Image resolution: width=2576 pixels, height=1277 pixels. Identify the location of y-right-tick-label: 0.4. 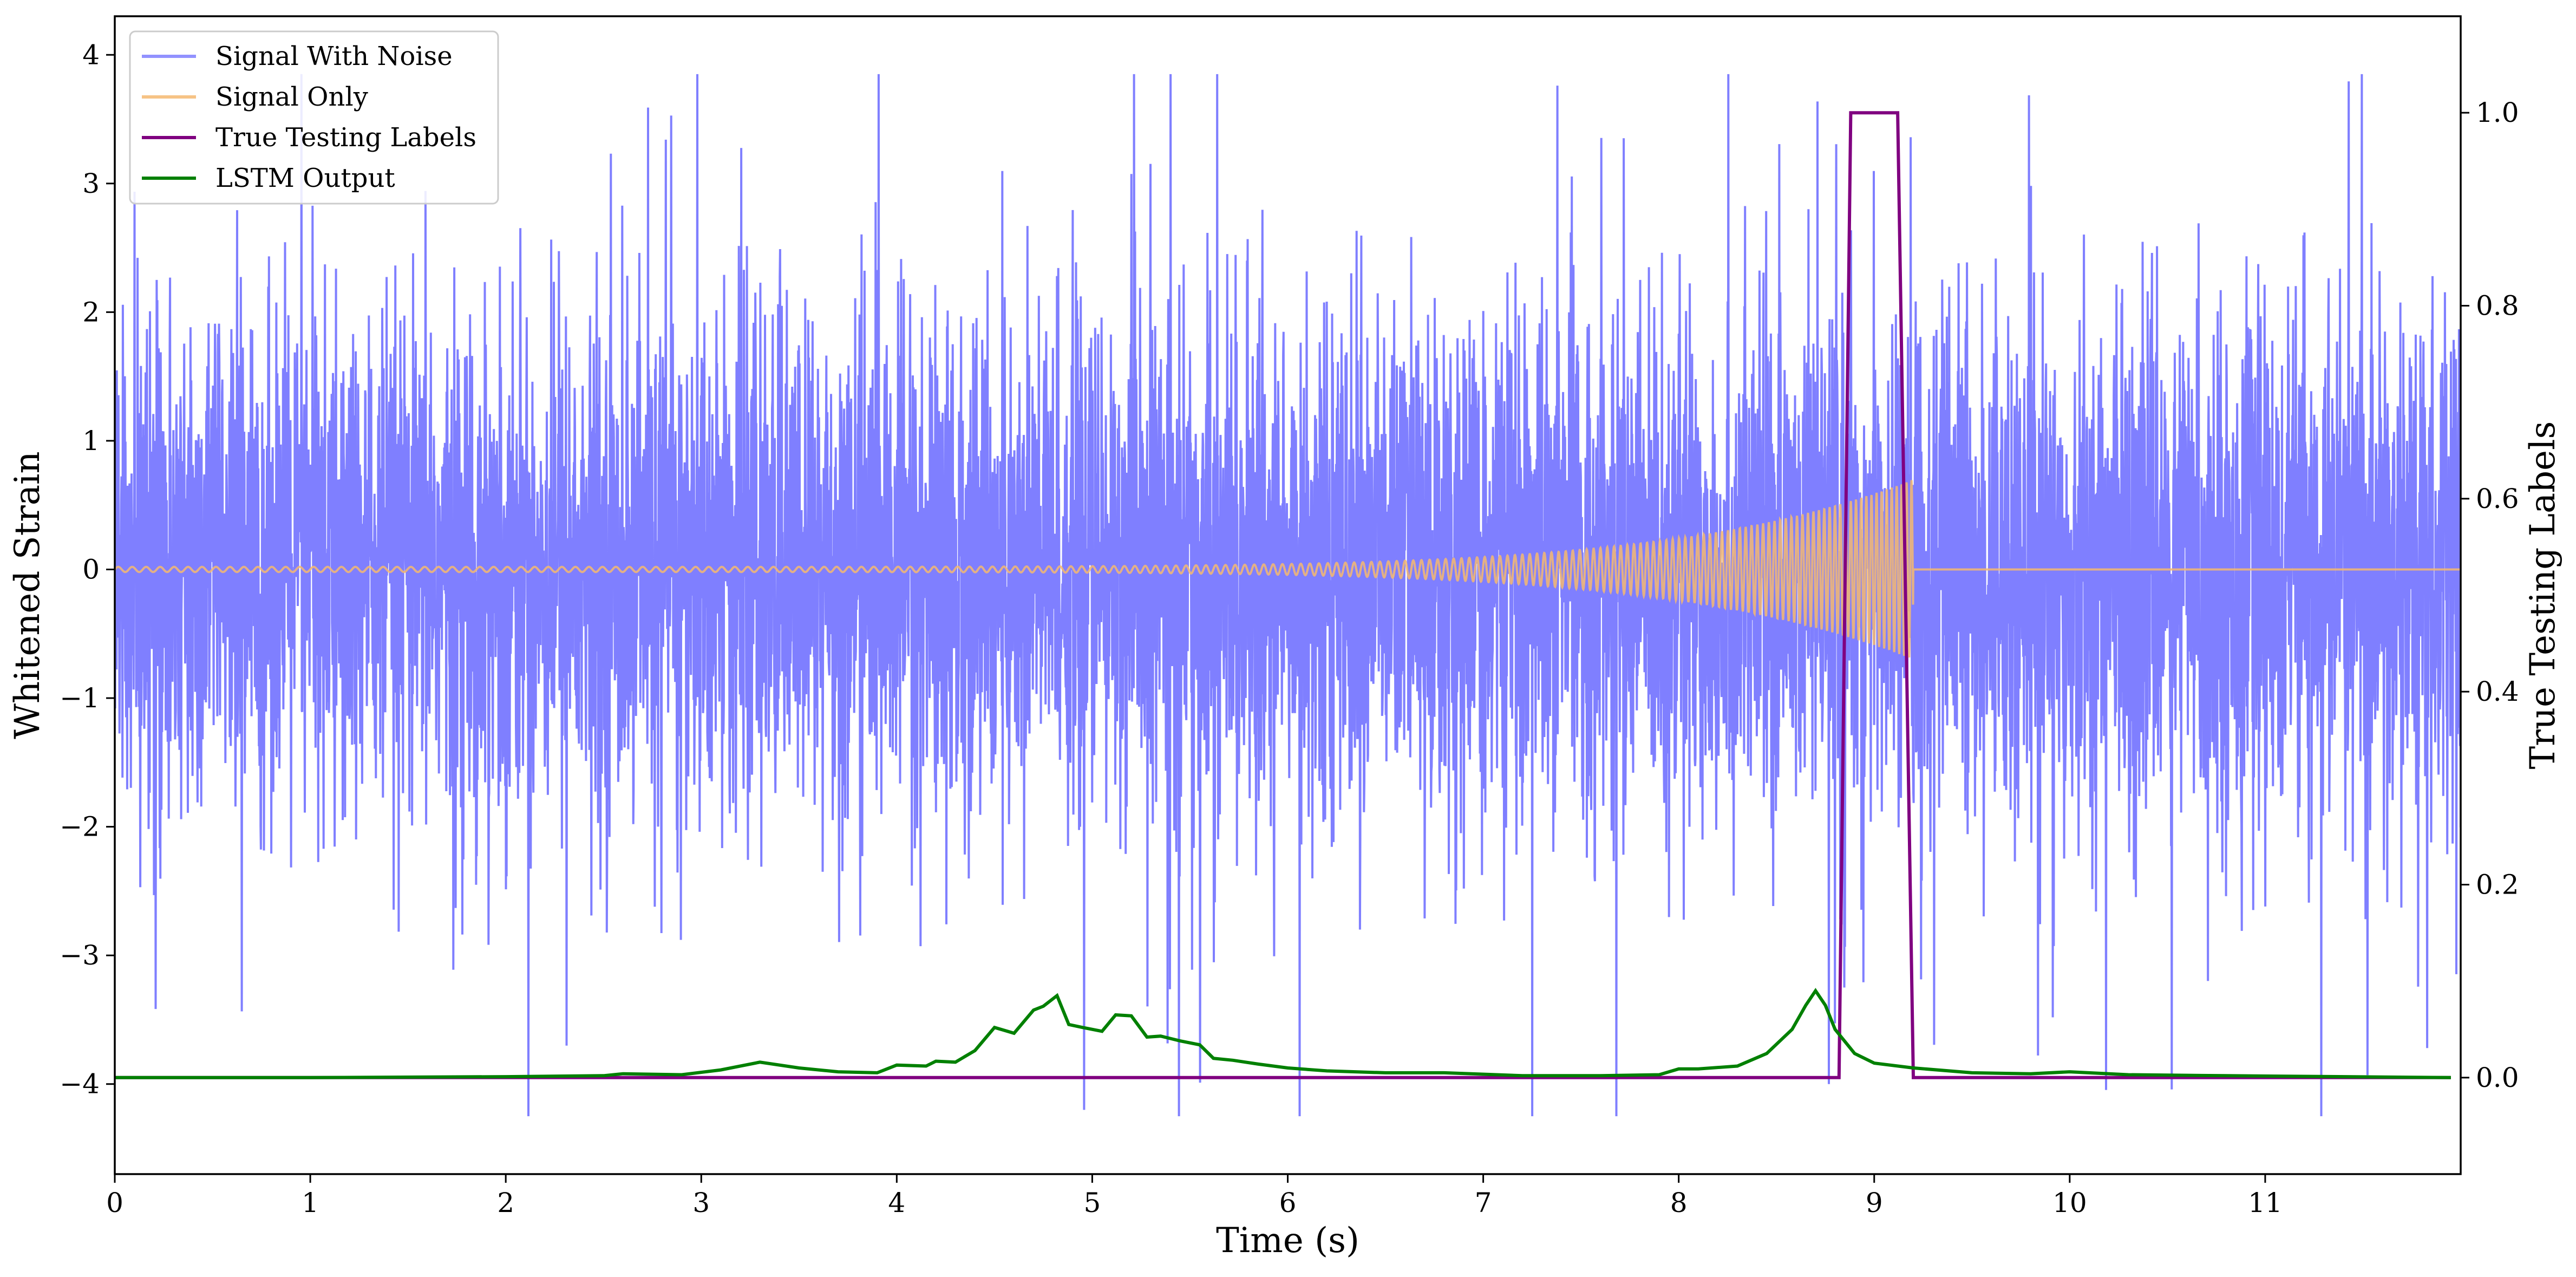
(2497, 691).